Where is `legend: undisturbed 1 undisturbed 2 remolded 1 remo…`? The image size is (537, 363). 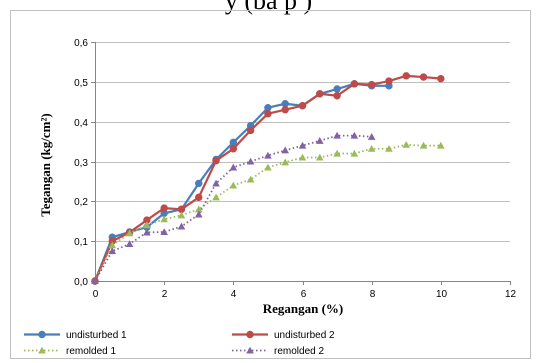
legend: undisturbed 1 undisturbed 2 remolded 1 remo… is located at coordinates (179, 343).